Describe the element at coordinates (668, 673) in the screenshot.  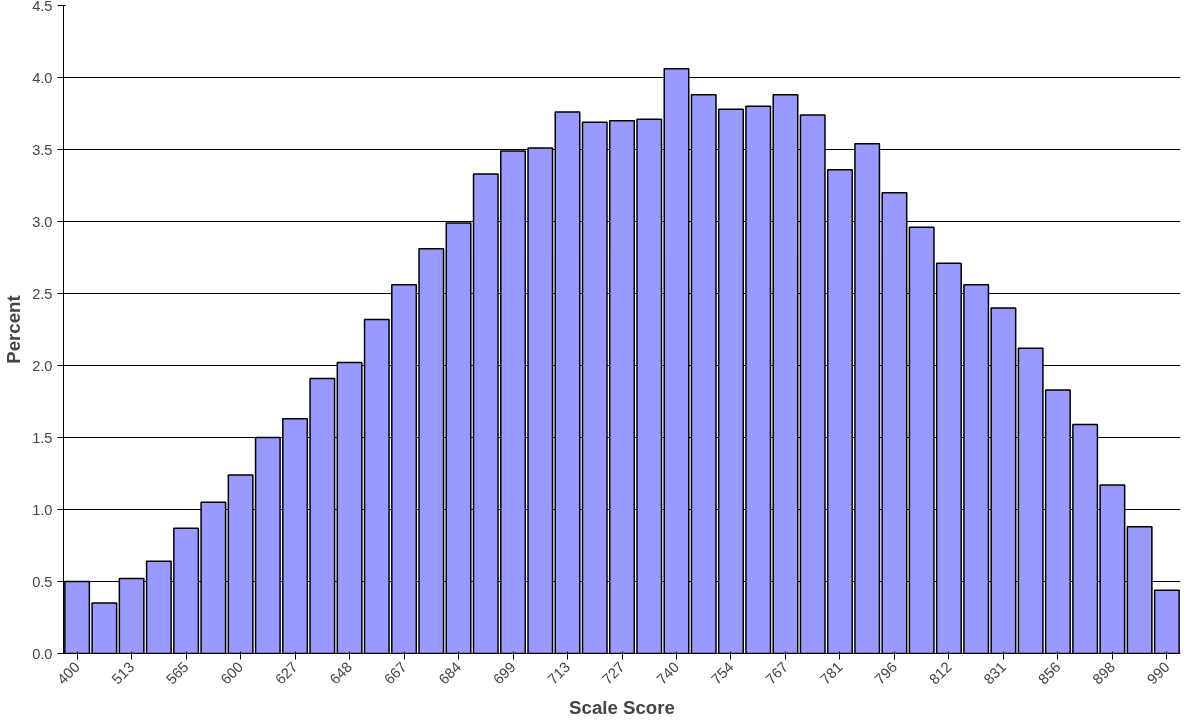
I see `x-tick-label: 740` at that location.